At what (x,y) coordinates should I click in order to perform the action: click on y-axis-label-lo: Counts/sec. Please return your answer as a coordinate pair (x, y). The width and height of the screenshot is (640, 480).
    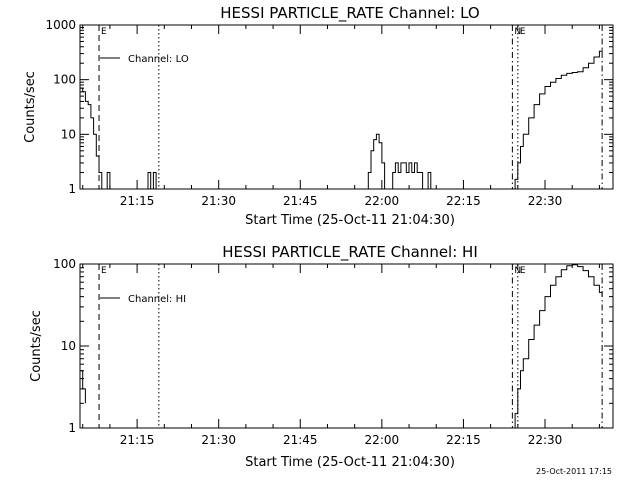
    Looking at the image, I should click on (30, 107).